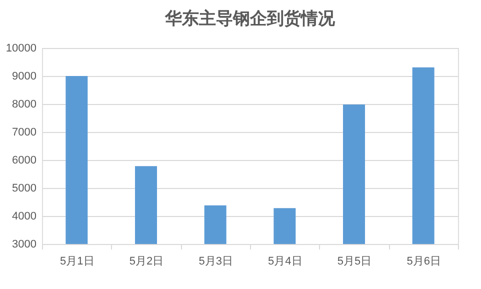  I want to click on x-tick-label: 5月3日, so click(215, 262).